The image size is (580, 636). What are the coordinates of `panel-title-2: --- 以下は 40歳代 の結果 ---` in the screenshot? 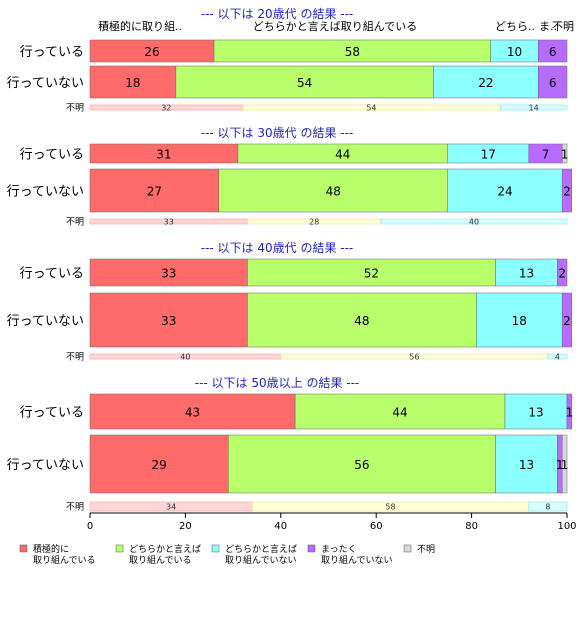 It's located at (277, 248).